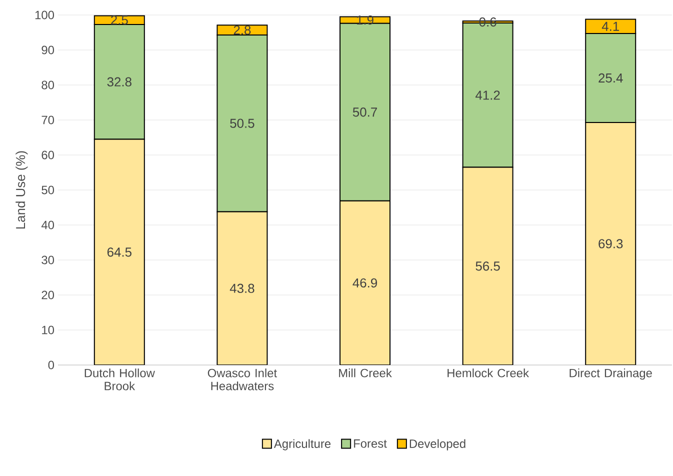  I want to click on y-tick-label: 30, so click(48, 260).